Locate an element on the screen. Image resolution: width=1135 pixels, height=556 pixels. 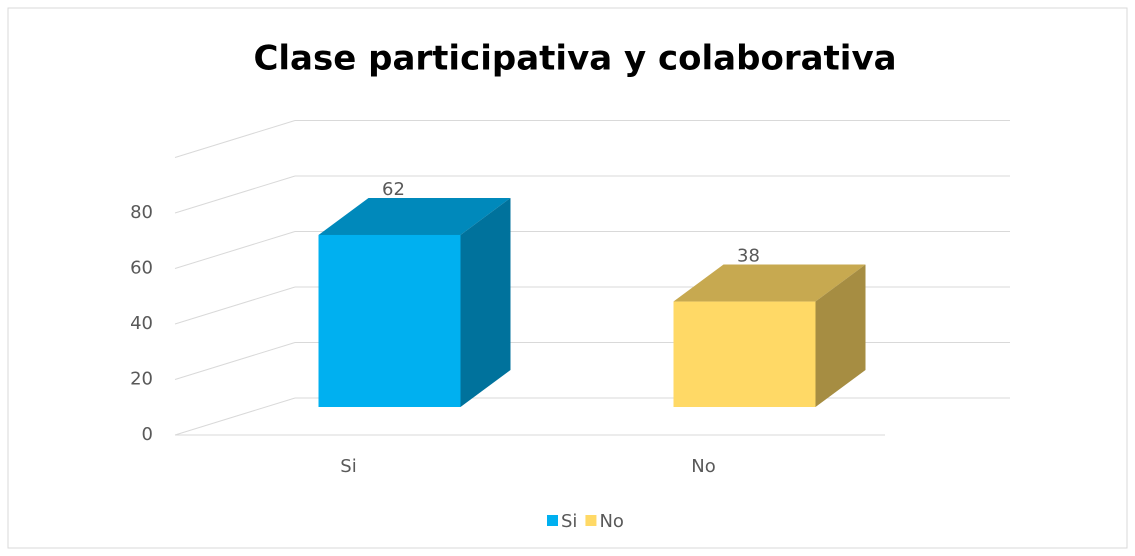
y-tick-label: 20 is located at coordinates (141, 379).